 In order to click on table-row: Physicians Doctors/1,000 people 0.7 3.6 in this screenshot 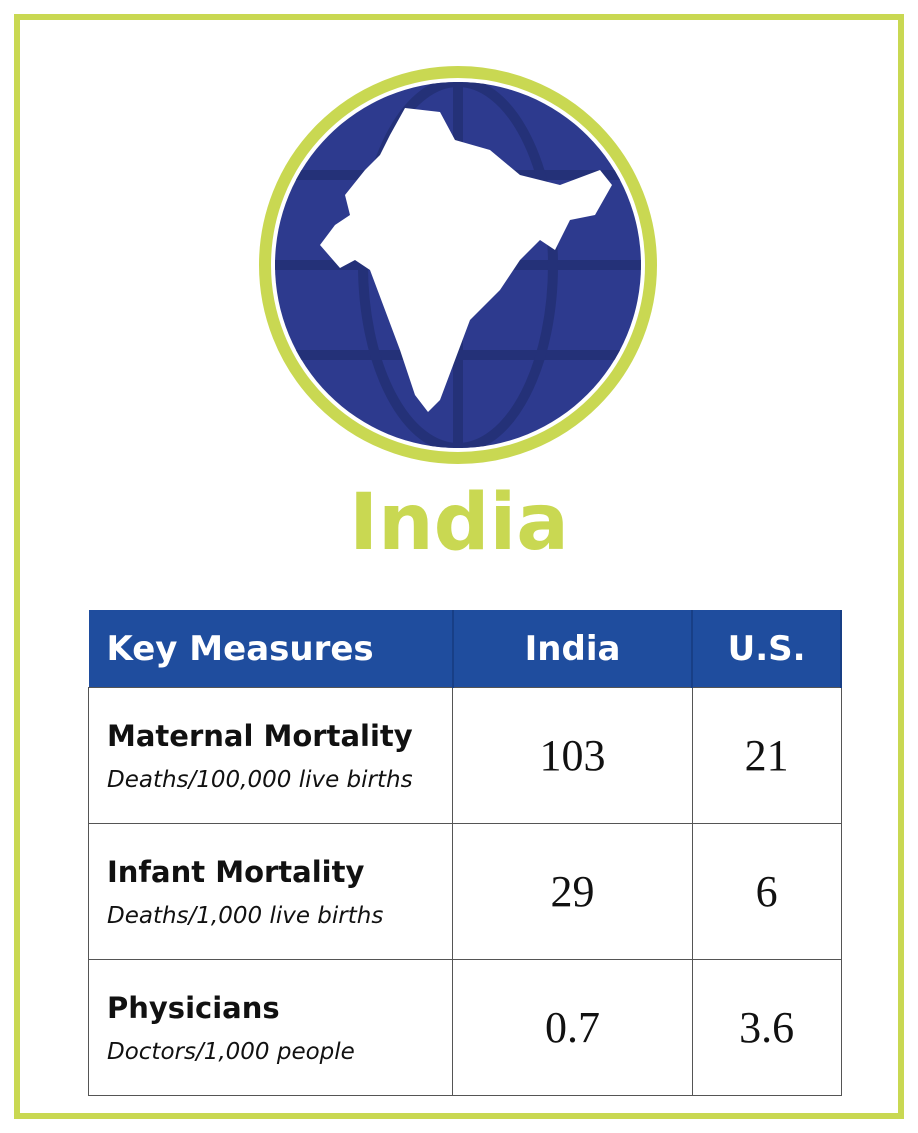, I will do `click(464, 1027)`.